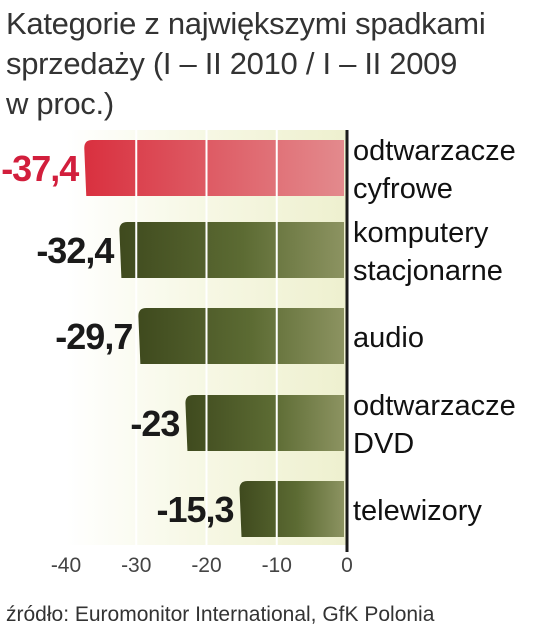  Describe the element at coordinates (194, 509) in the screenshot. I see `value-label-4: -15,3` at that location.